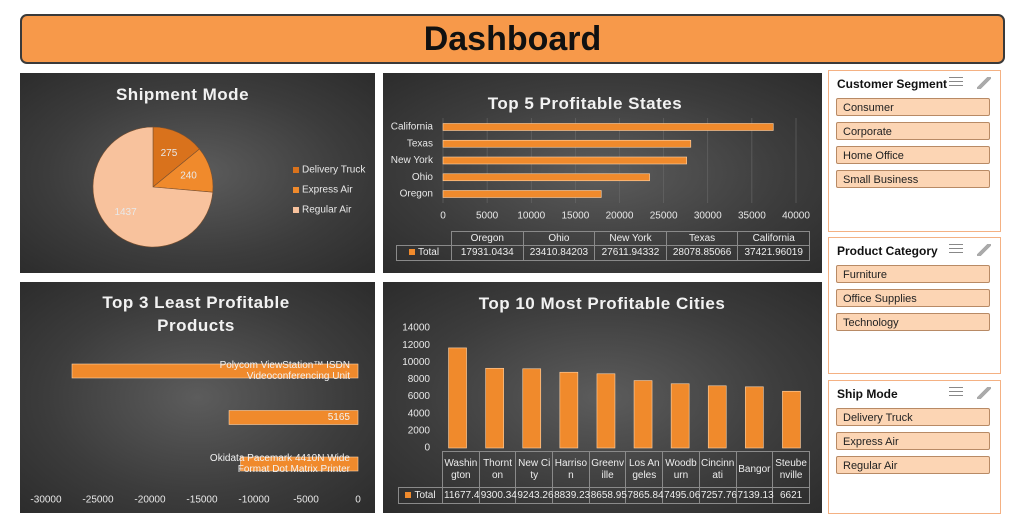 The height and width of the screenshot is (528, 1015). What do you see at coordinates (571, 495) in the screenshot?
I see `table-value: 8839.23` at bounding box center [571, 495].